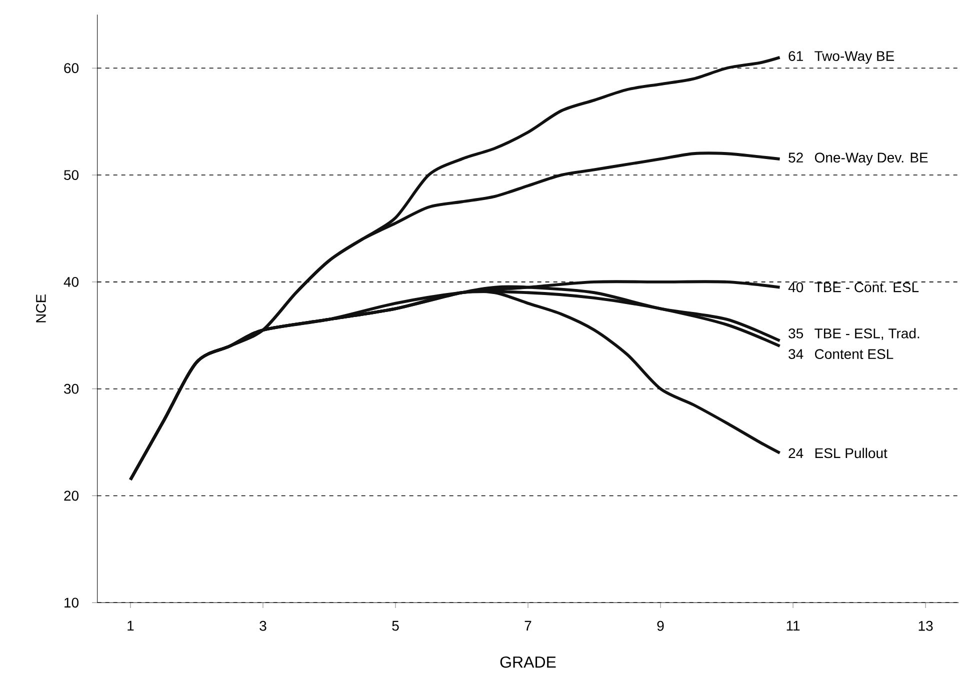  Describe the element at coordinates (854, 57) in the screenshot. I see `text: Two-Way BE` at that location.